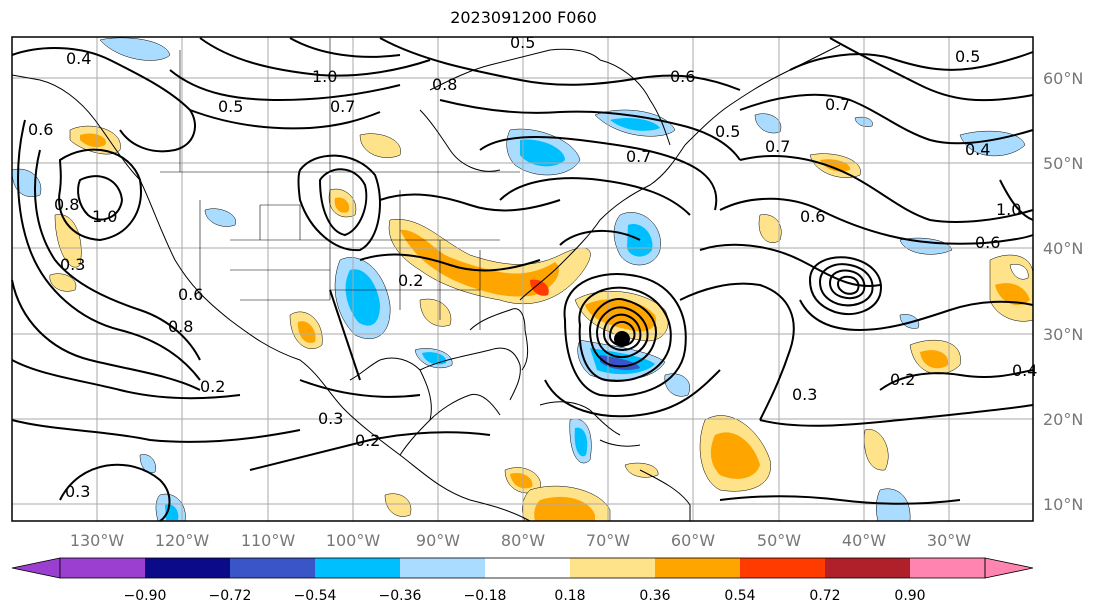 This screenshot has height=615, width=1105. Describe the element at coordinates (1063, 78) in the screenshot. I see `lat-label: 60°N` at that location.